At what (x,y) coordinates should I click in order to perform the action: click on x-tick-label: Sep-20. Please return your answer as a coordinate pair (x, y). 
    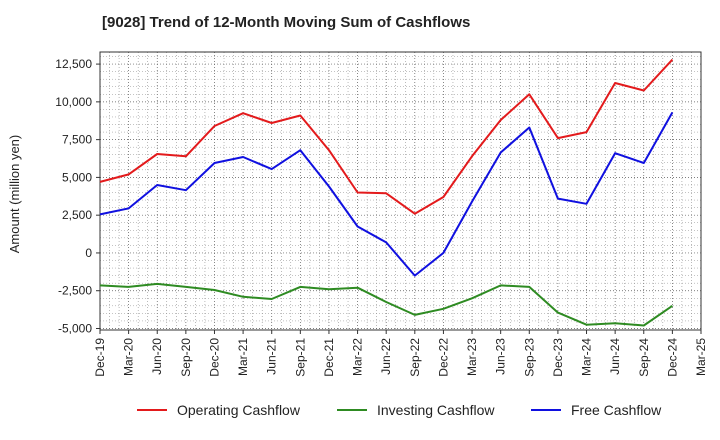
    Looking at the image, I should click on (186, 357).